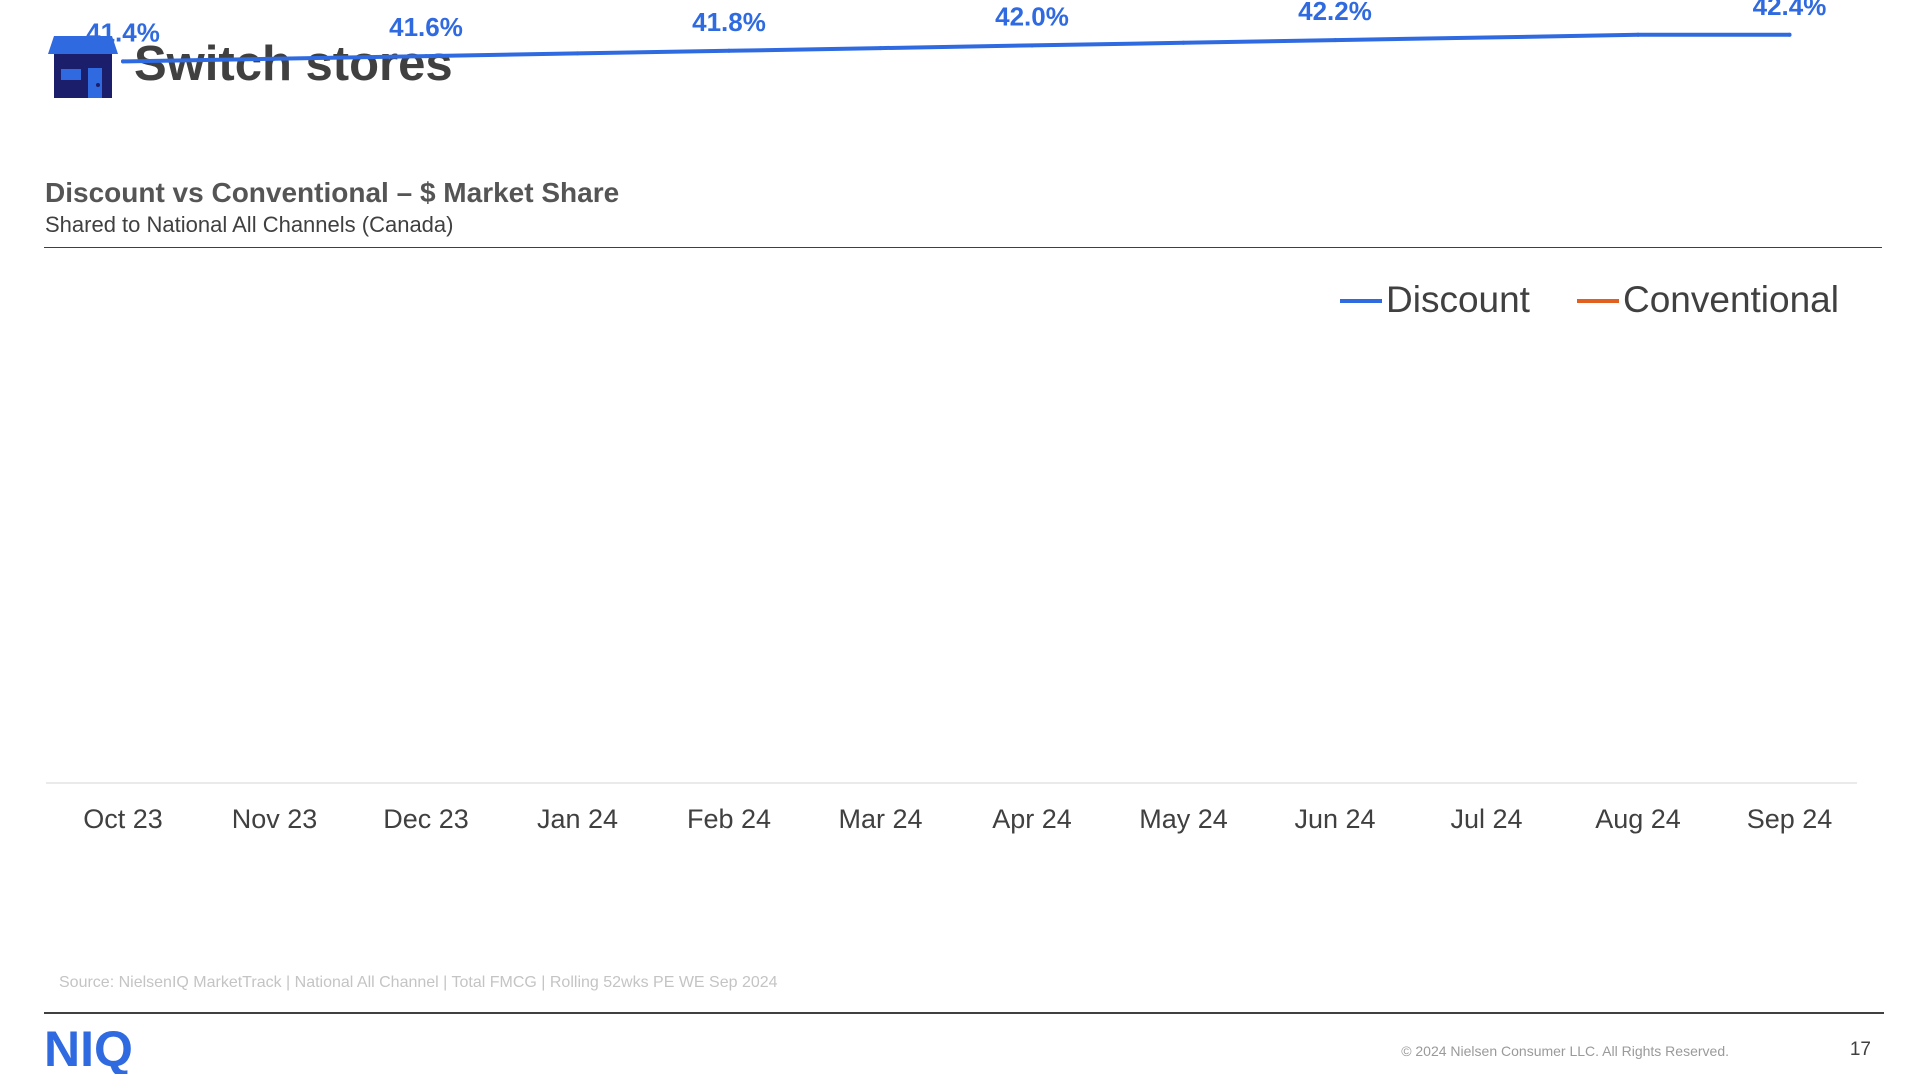 The image size is (1920, 1080). Describe the element at coordinates (123, 32) in the screenshot. I see `data-label-discount: 41.4%` at that location.